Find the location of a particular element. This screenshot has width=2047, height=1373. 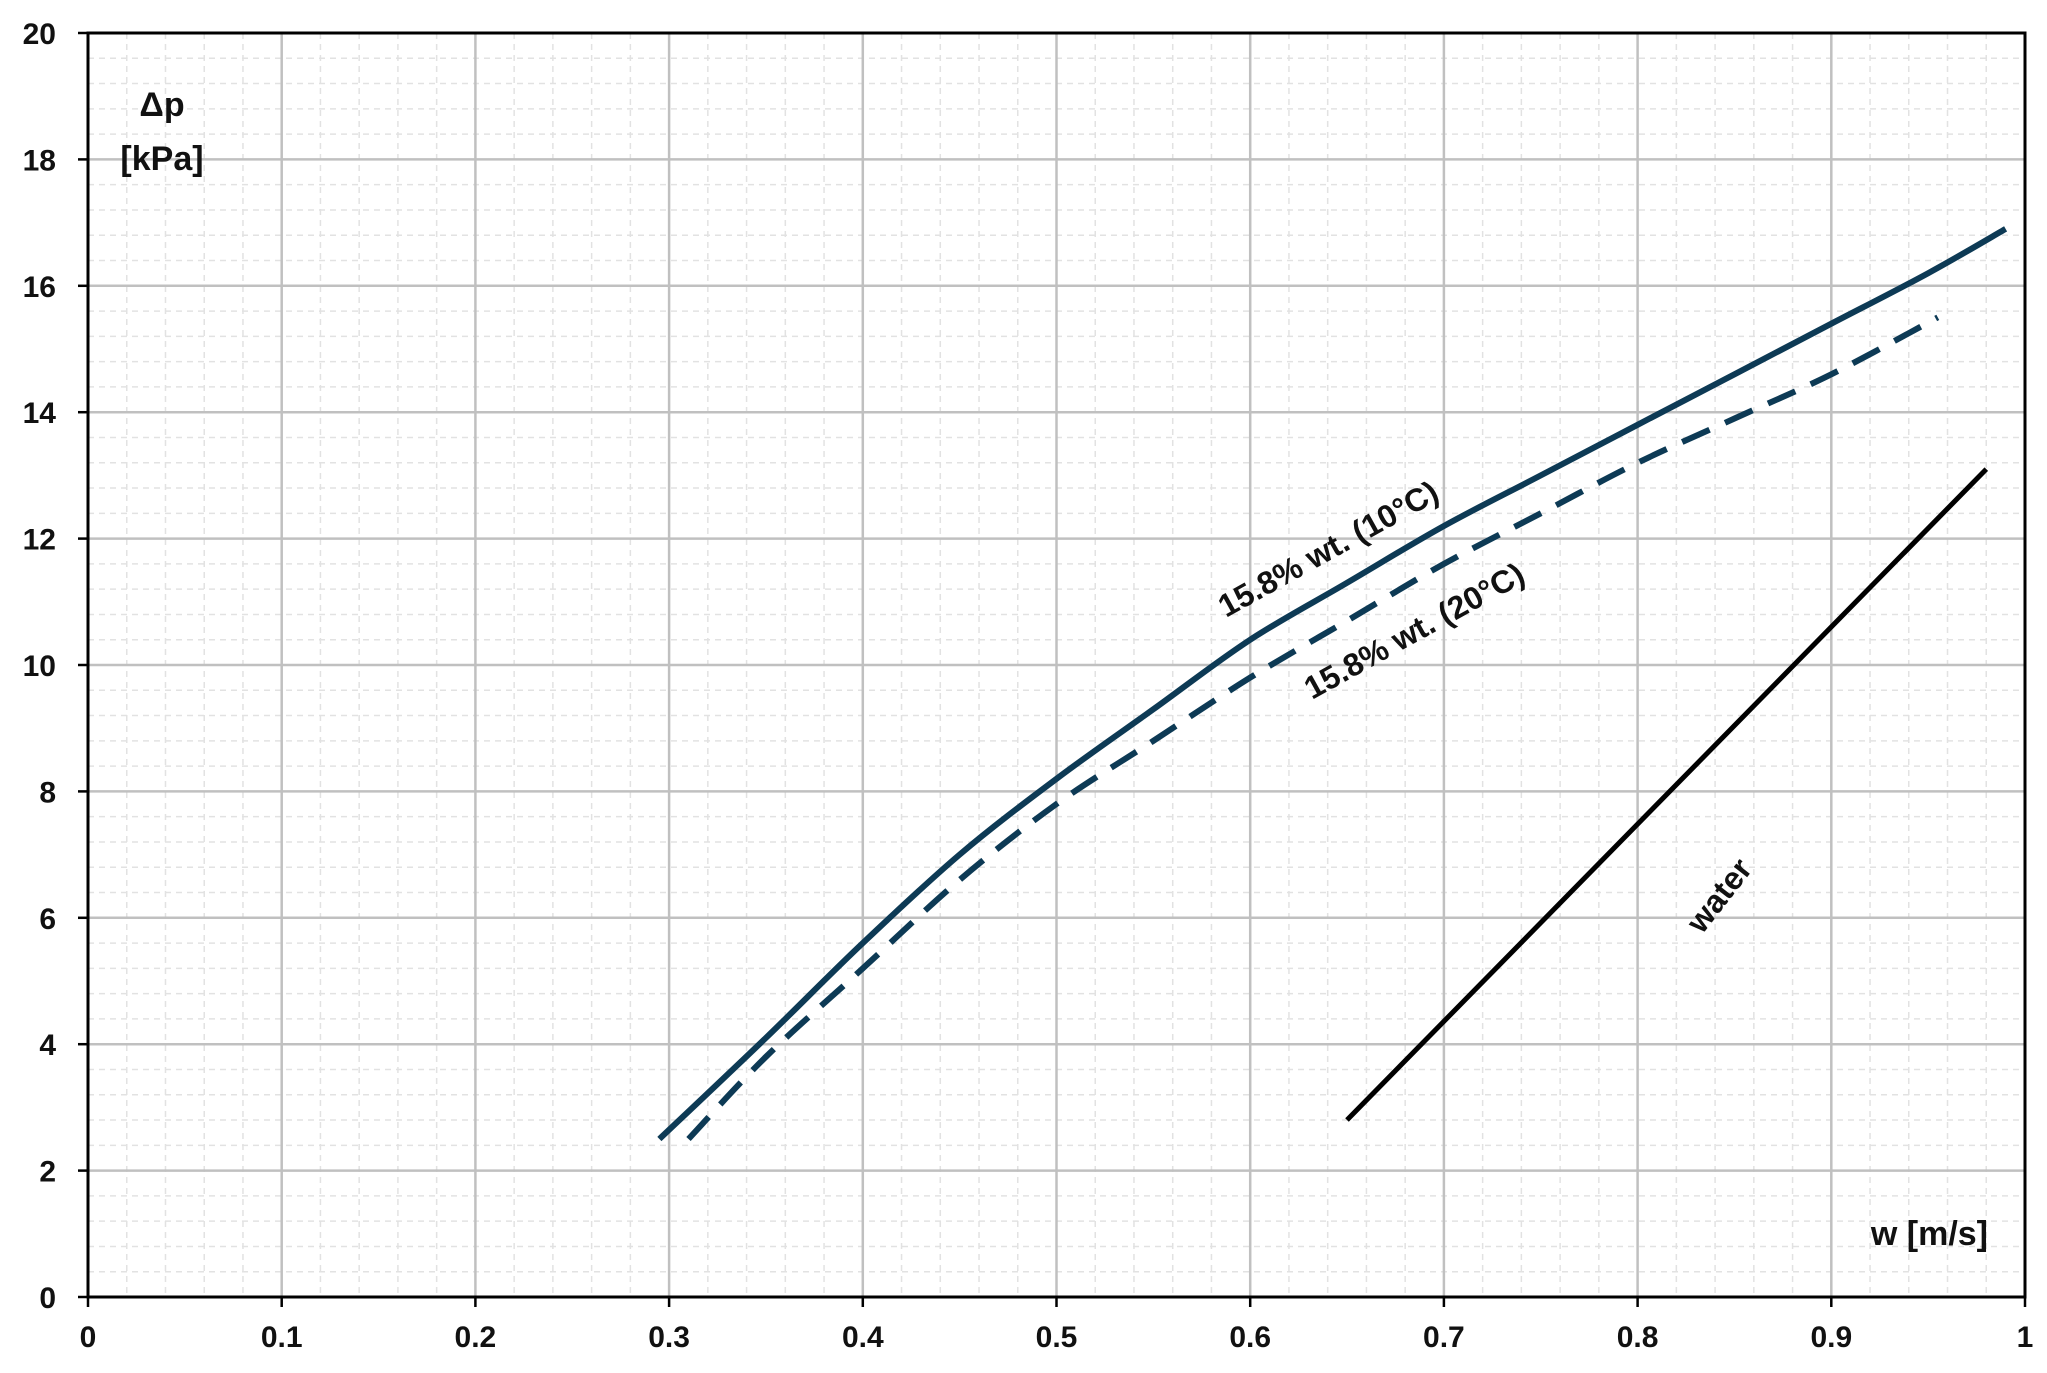

y-tick-label: 20 is located at coordinates (39, 34).